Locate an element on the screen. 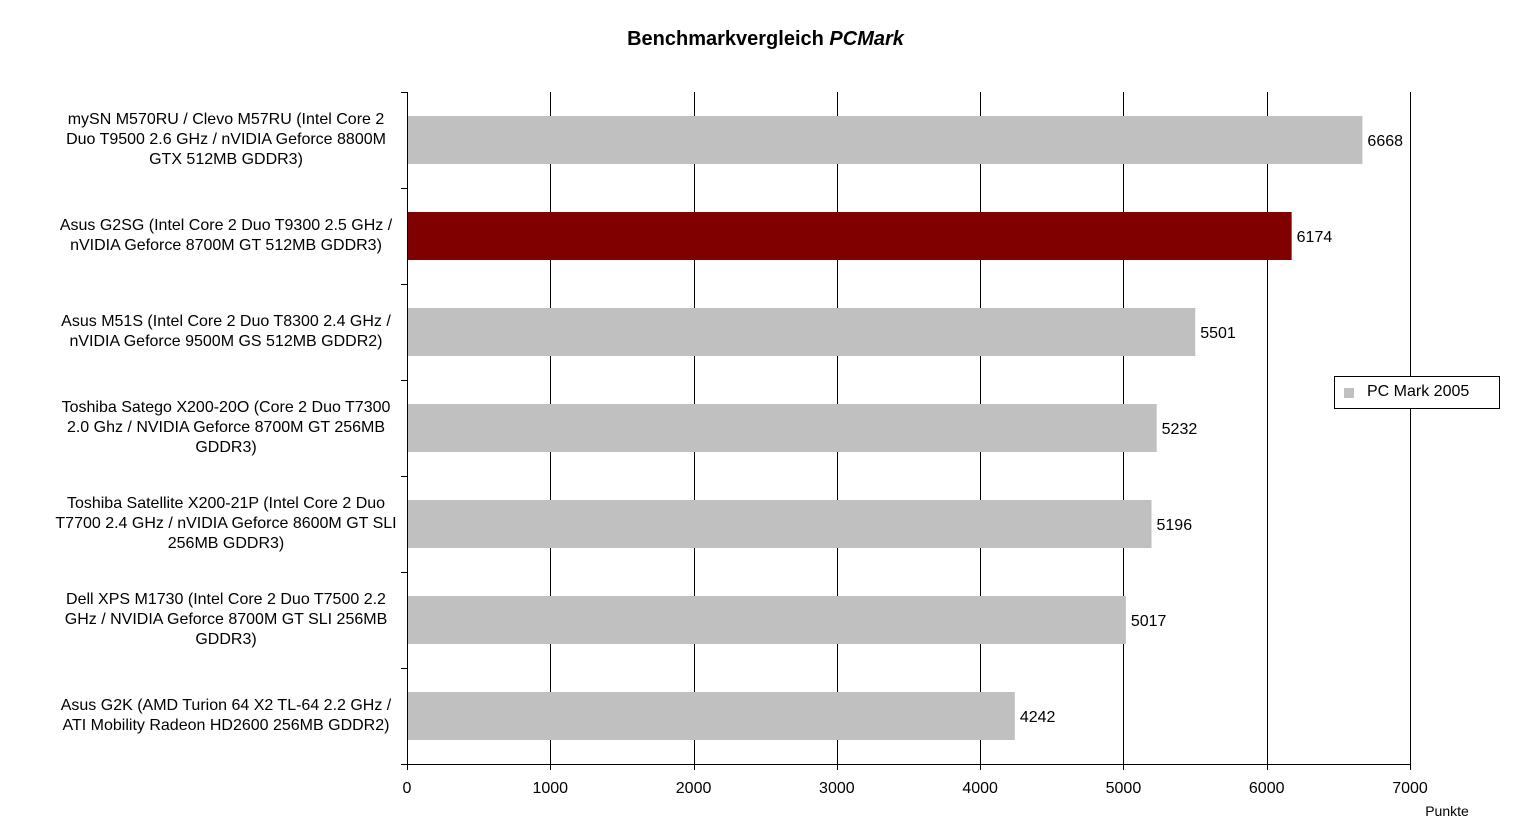 The image size is (1531, 837). x-tick-label: 1000 is located at coordinates (550, 788).